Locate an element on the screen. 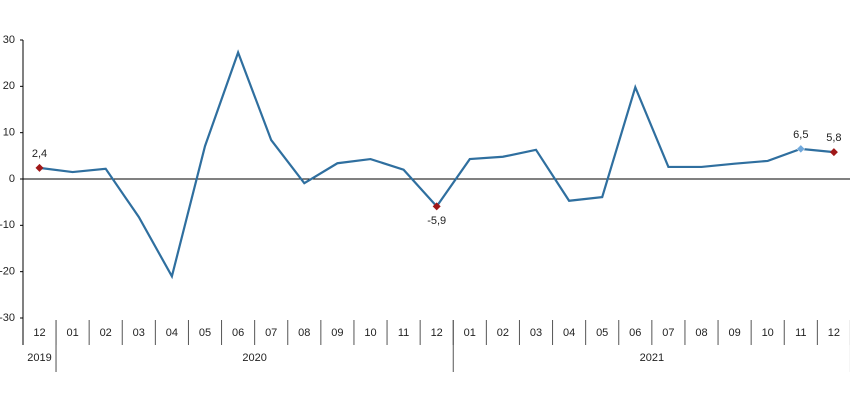  year-label: 2021 is located at coordinates (652, 358).